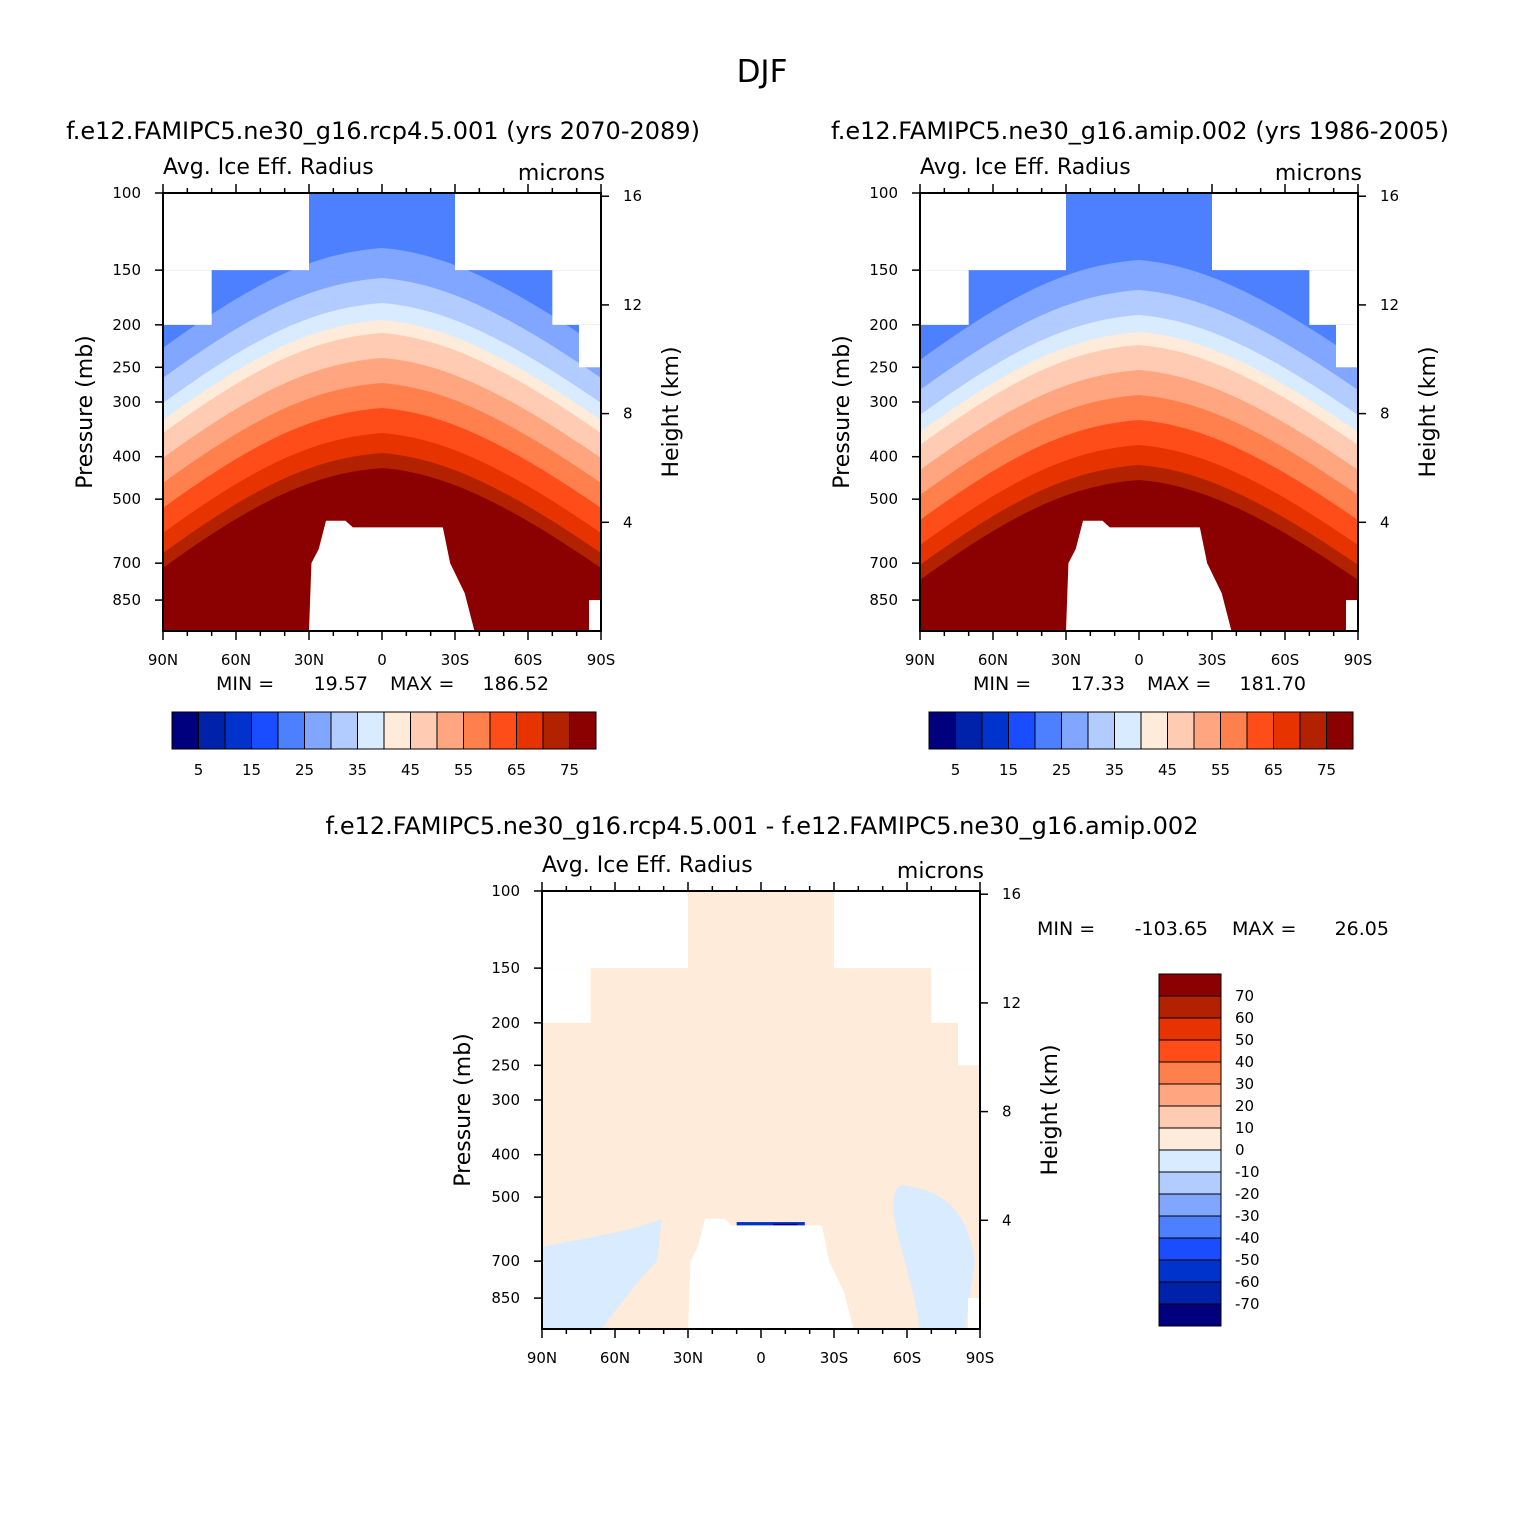 This screenshot has height=1524, width=1524. I want to click on colorbar-label: 30, so click(1244, 1084).